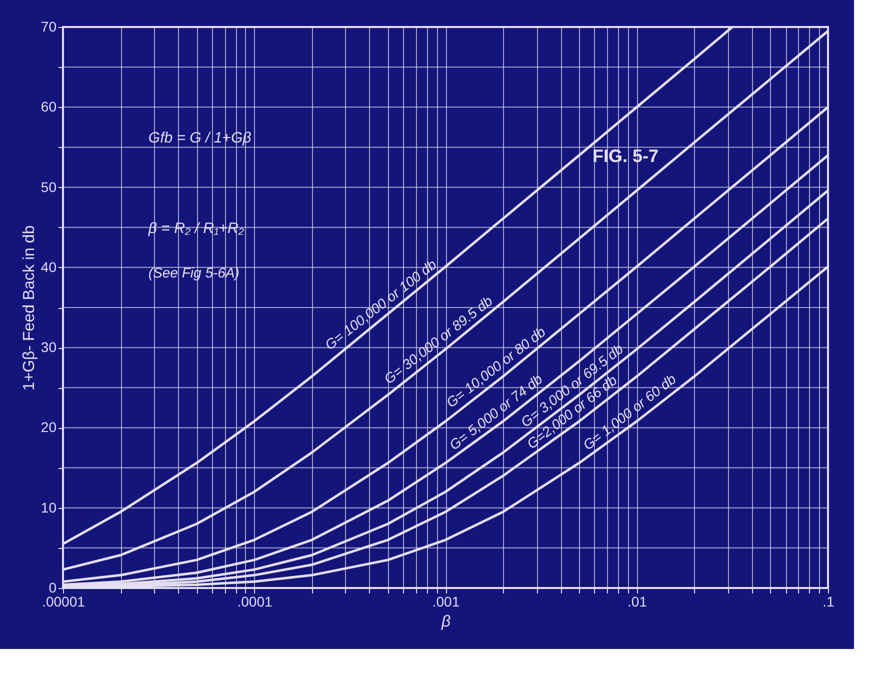  I want to click on y-axis-title: 1+Gβ- Feed Back in db, so click(29, 308).